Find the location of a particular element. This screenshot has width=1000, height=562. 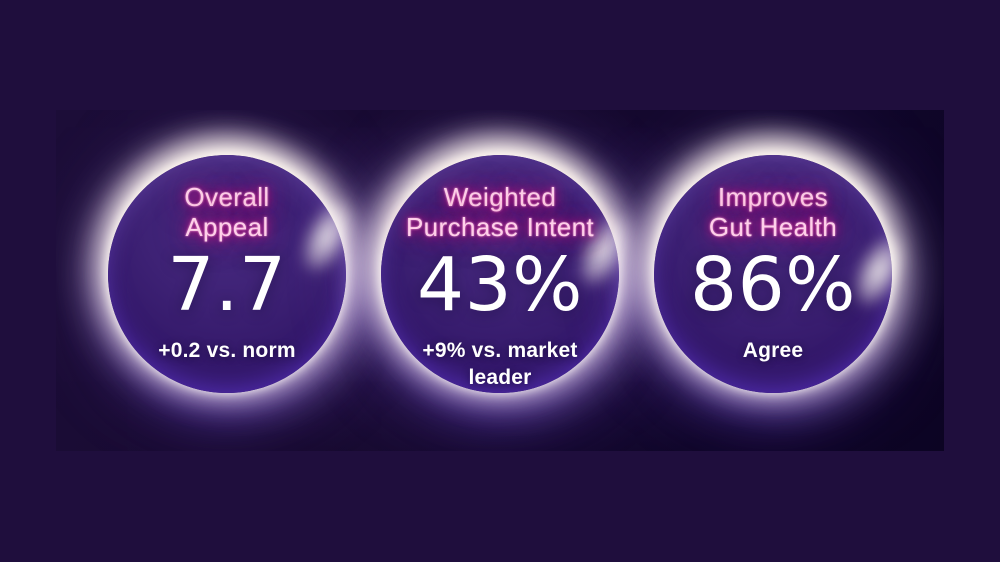

kpi-label-line: Weighted is located at coordinates (500, 197).